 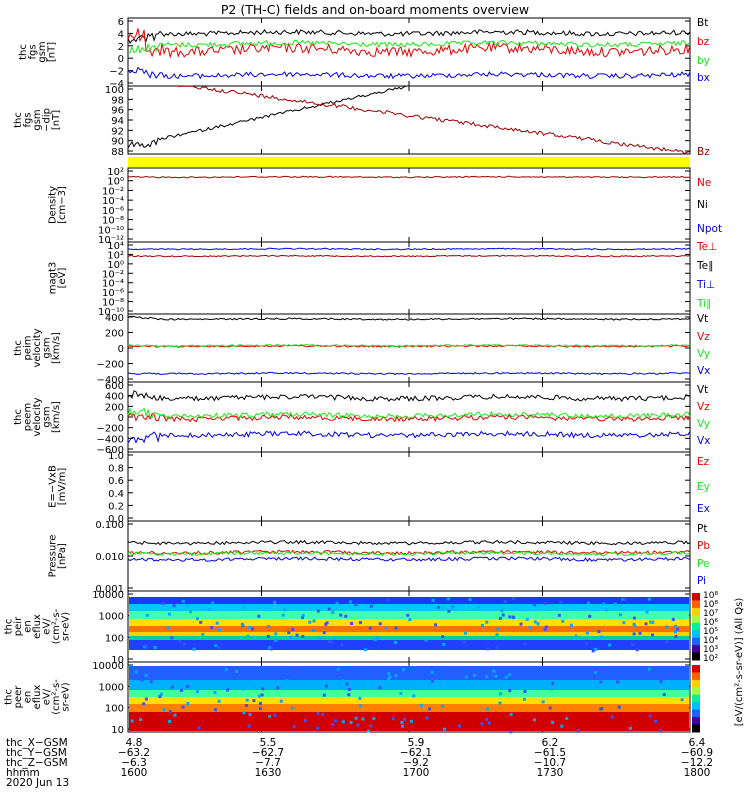 What do you see at coordinates (409, 622) in the screenshot?
I see `heat-band` at bounding box center [409, 622].